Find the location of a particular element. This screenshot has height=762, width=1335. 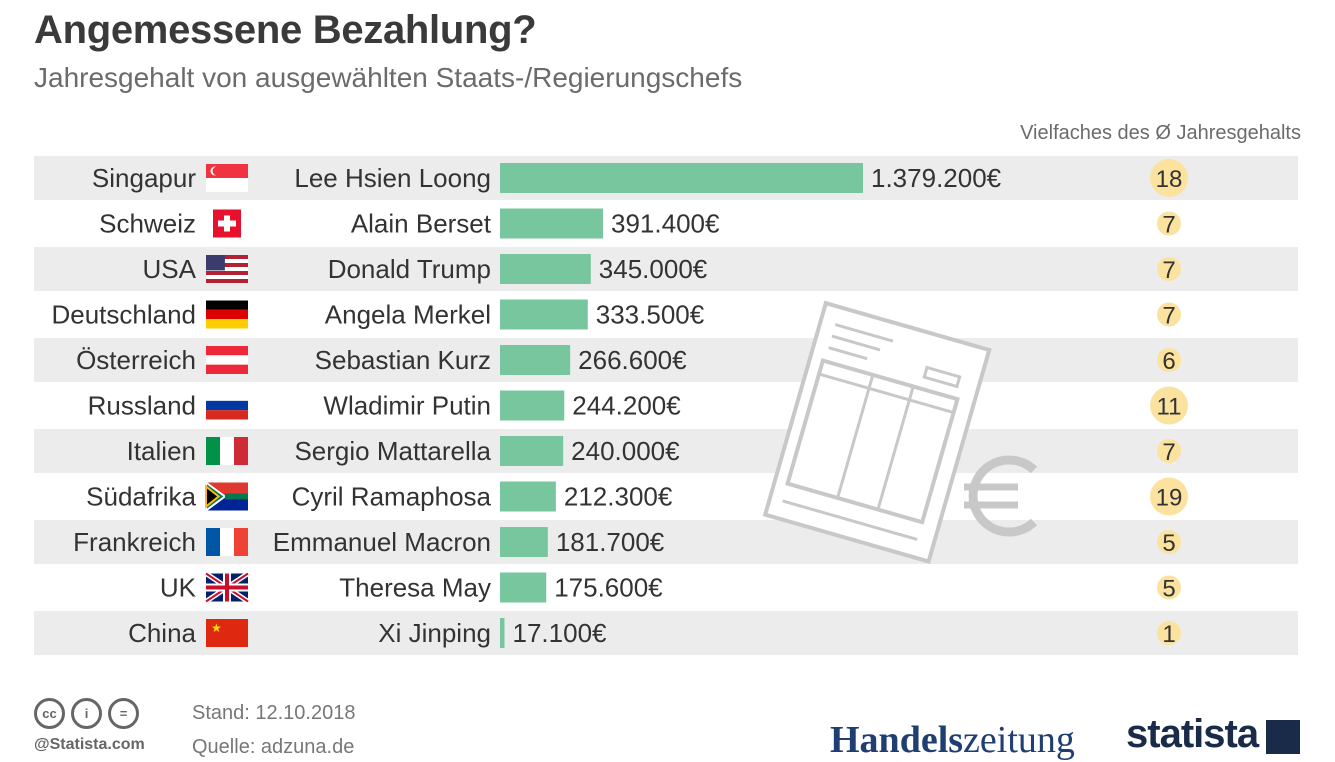

singapore-flag is located at coordinates (227, 178).